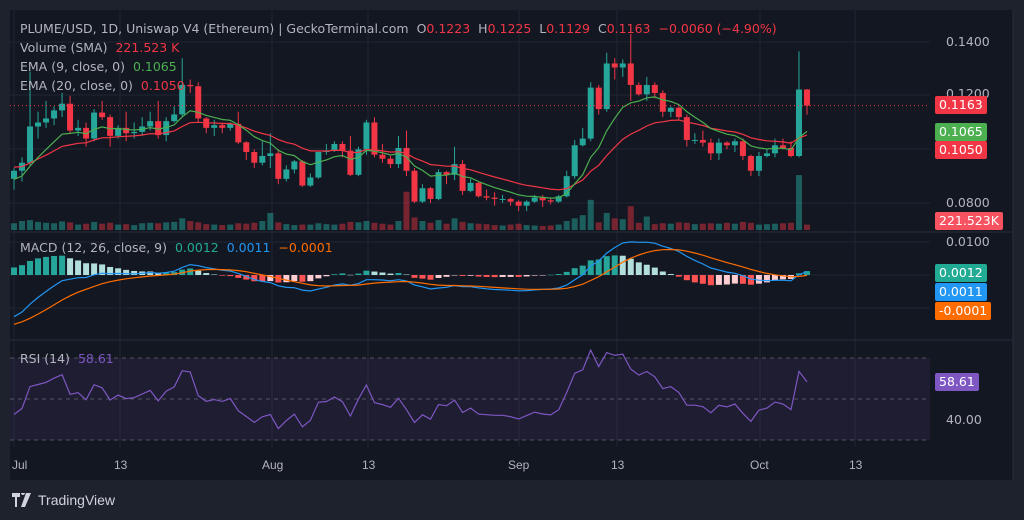 The width and height of the screenshot is (1024, 520). I want to click on ema20-legend: EMA (20, close, 0) 0.1050, so click(104, 85).